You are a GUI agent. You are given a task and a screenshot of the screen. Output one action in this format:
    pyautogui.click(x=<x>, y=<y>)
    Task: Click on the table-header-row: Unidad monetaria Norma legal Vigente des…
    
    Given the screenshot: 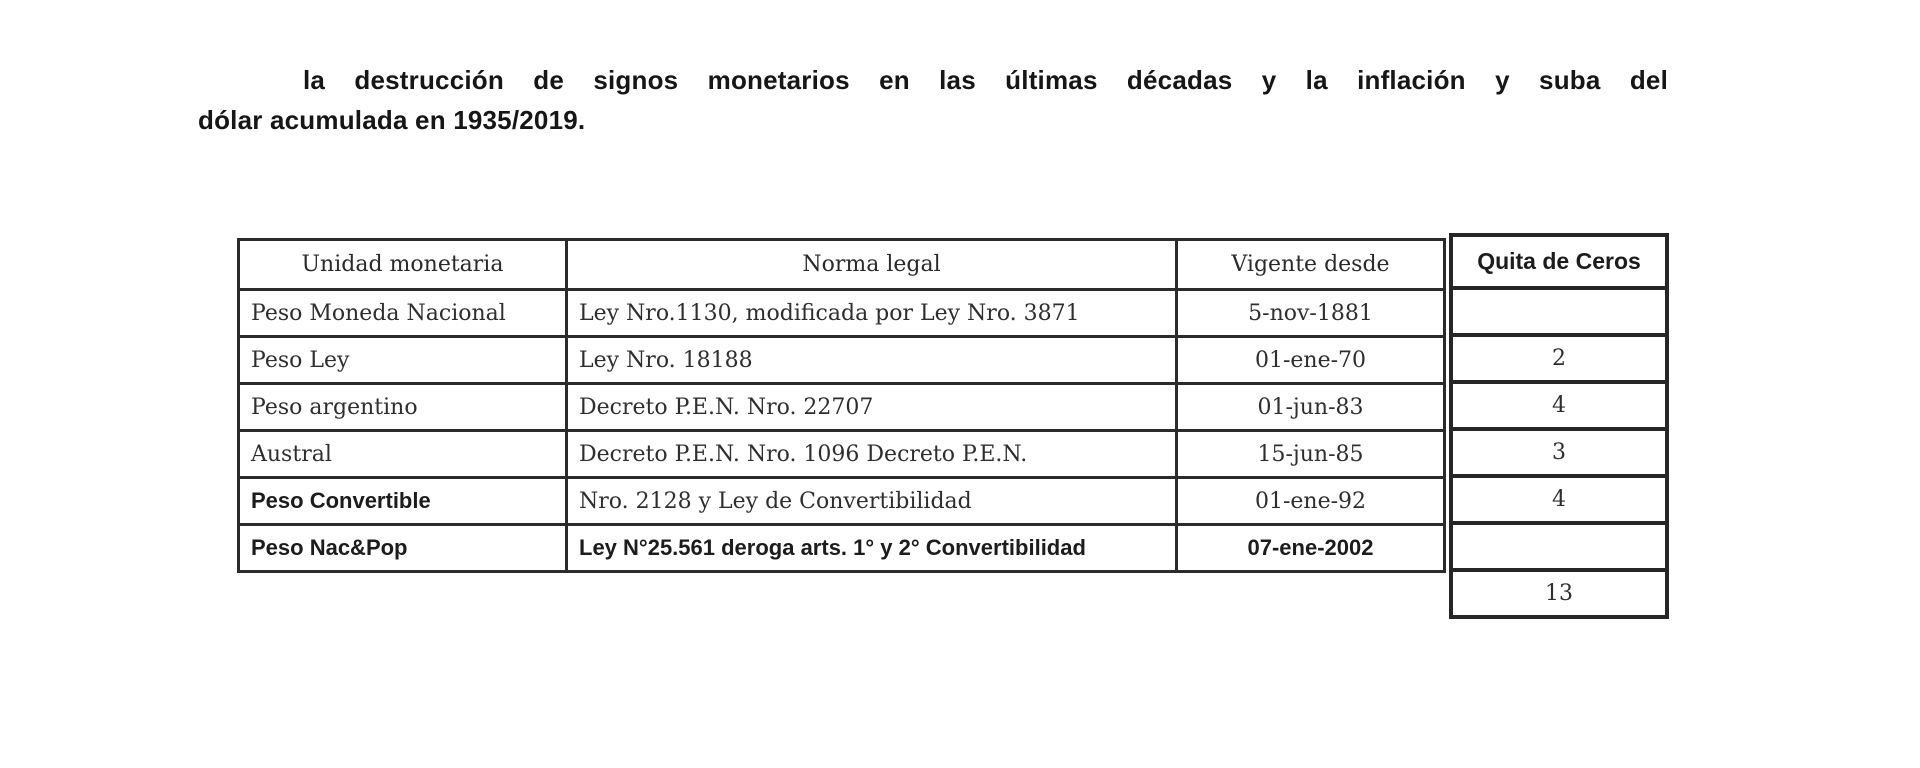 What is the action you would take?
    pyautogui.click(x=841, y=264)
    